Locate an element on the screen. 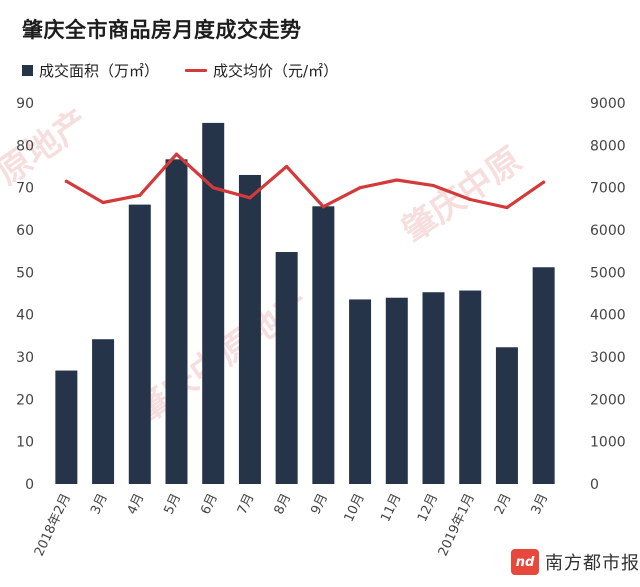  y-left-tick-label: 80 is located at coordinates (25, 146).